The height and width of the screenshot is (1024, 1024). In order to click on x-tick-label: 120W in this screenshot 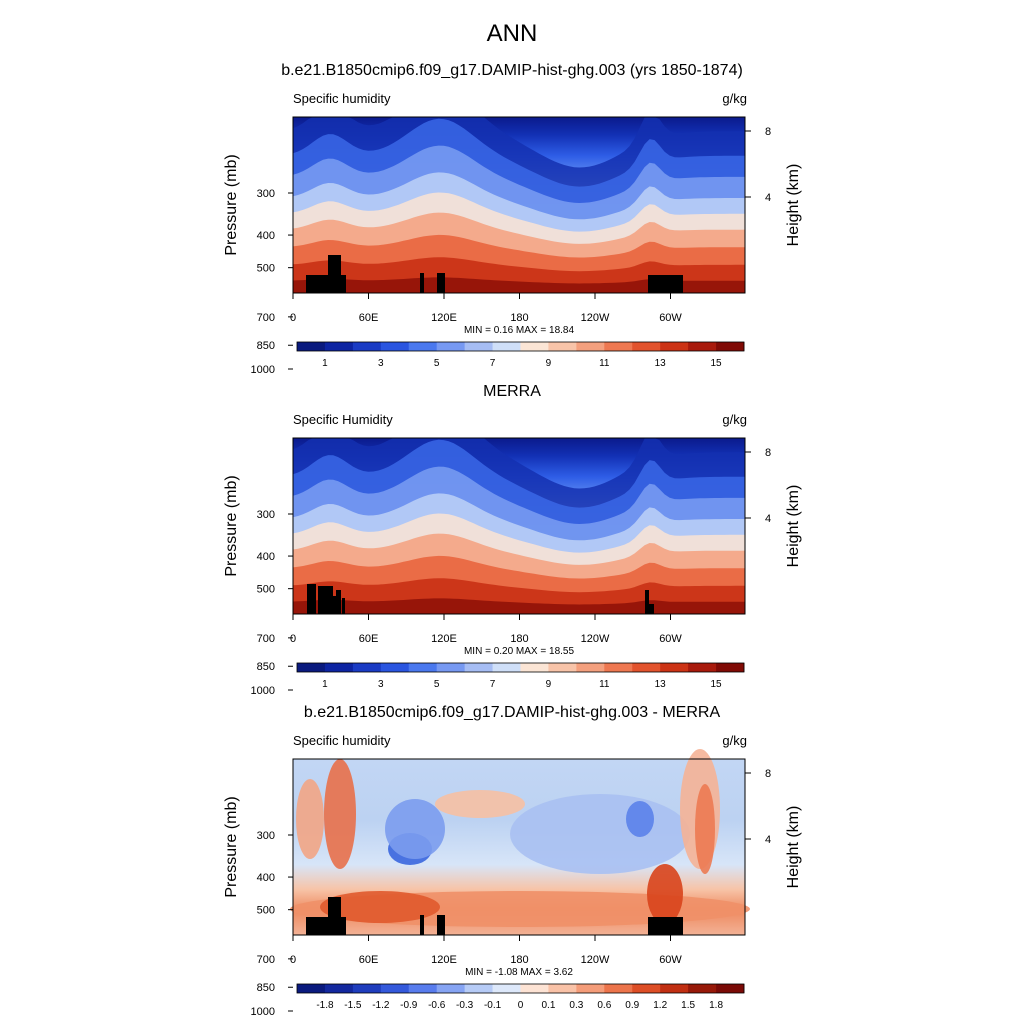, I will do `click(595, 318)`.